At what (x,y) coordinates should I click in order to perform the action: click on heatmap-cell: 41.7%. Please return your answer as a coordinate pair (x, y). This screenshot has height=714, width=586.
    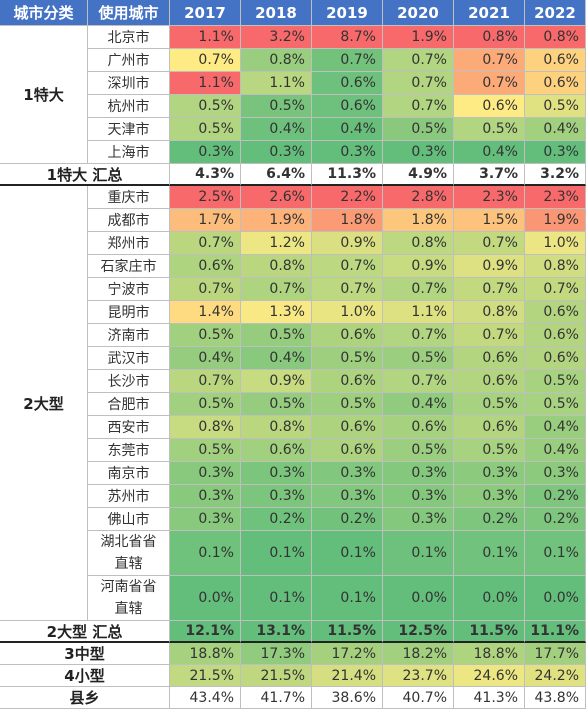
    Looking at the image, I should click on (276, 698).